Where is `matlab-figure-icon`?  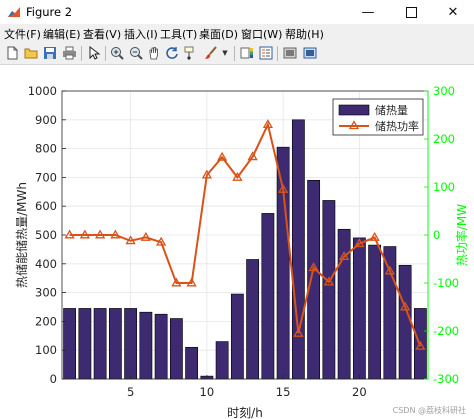 matlab-figure-icon is located at coordinates (14, 12).